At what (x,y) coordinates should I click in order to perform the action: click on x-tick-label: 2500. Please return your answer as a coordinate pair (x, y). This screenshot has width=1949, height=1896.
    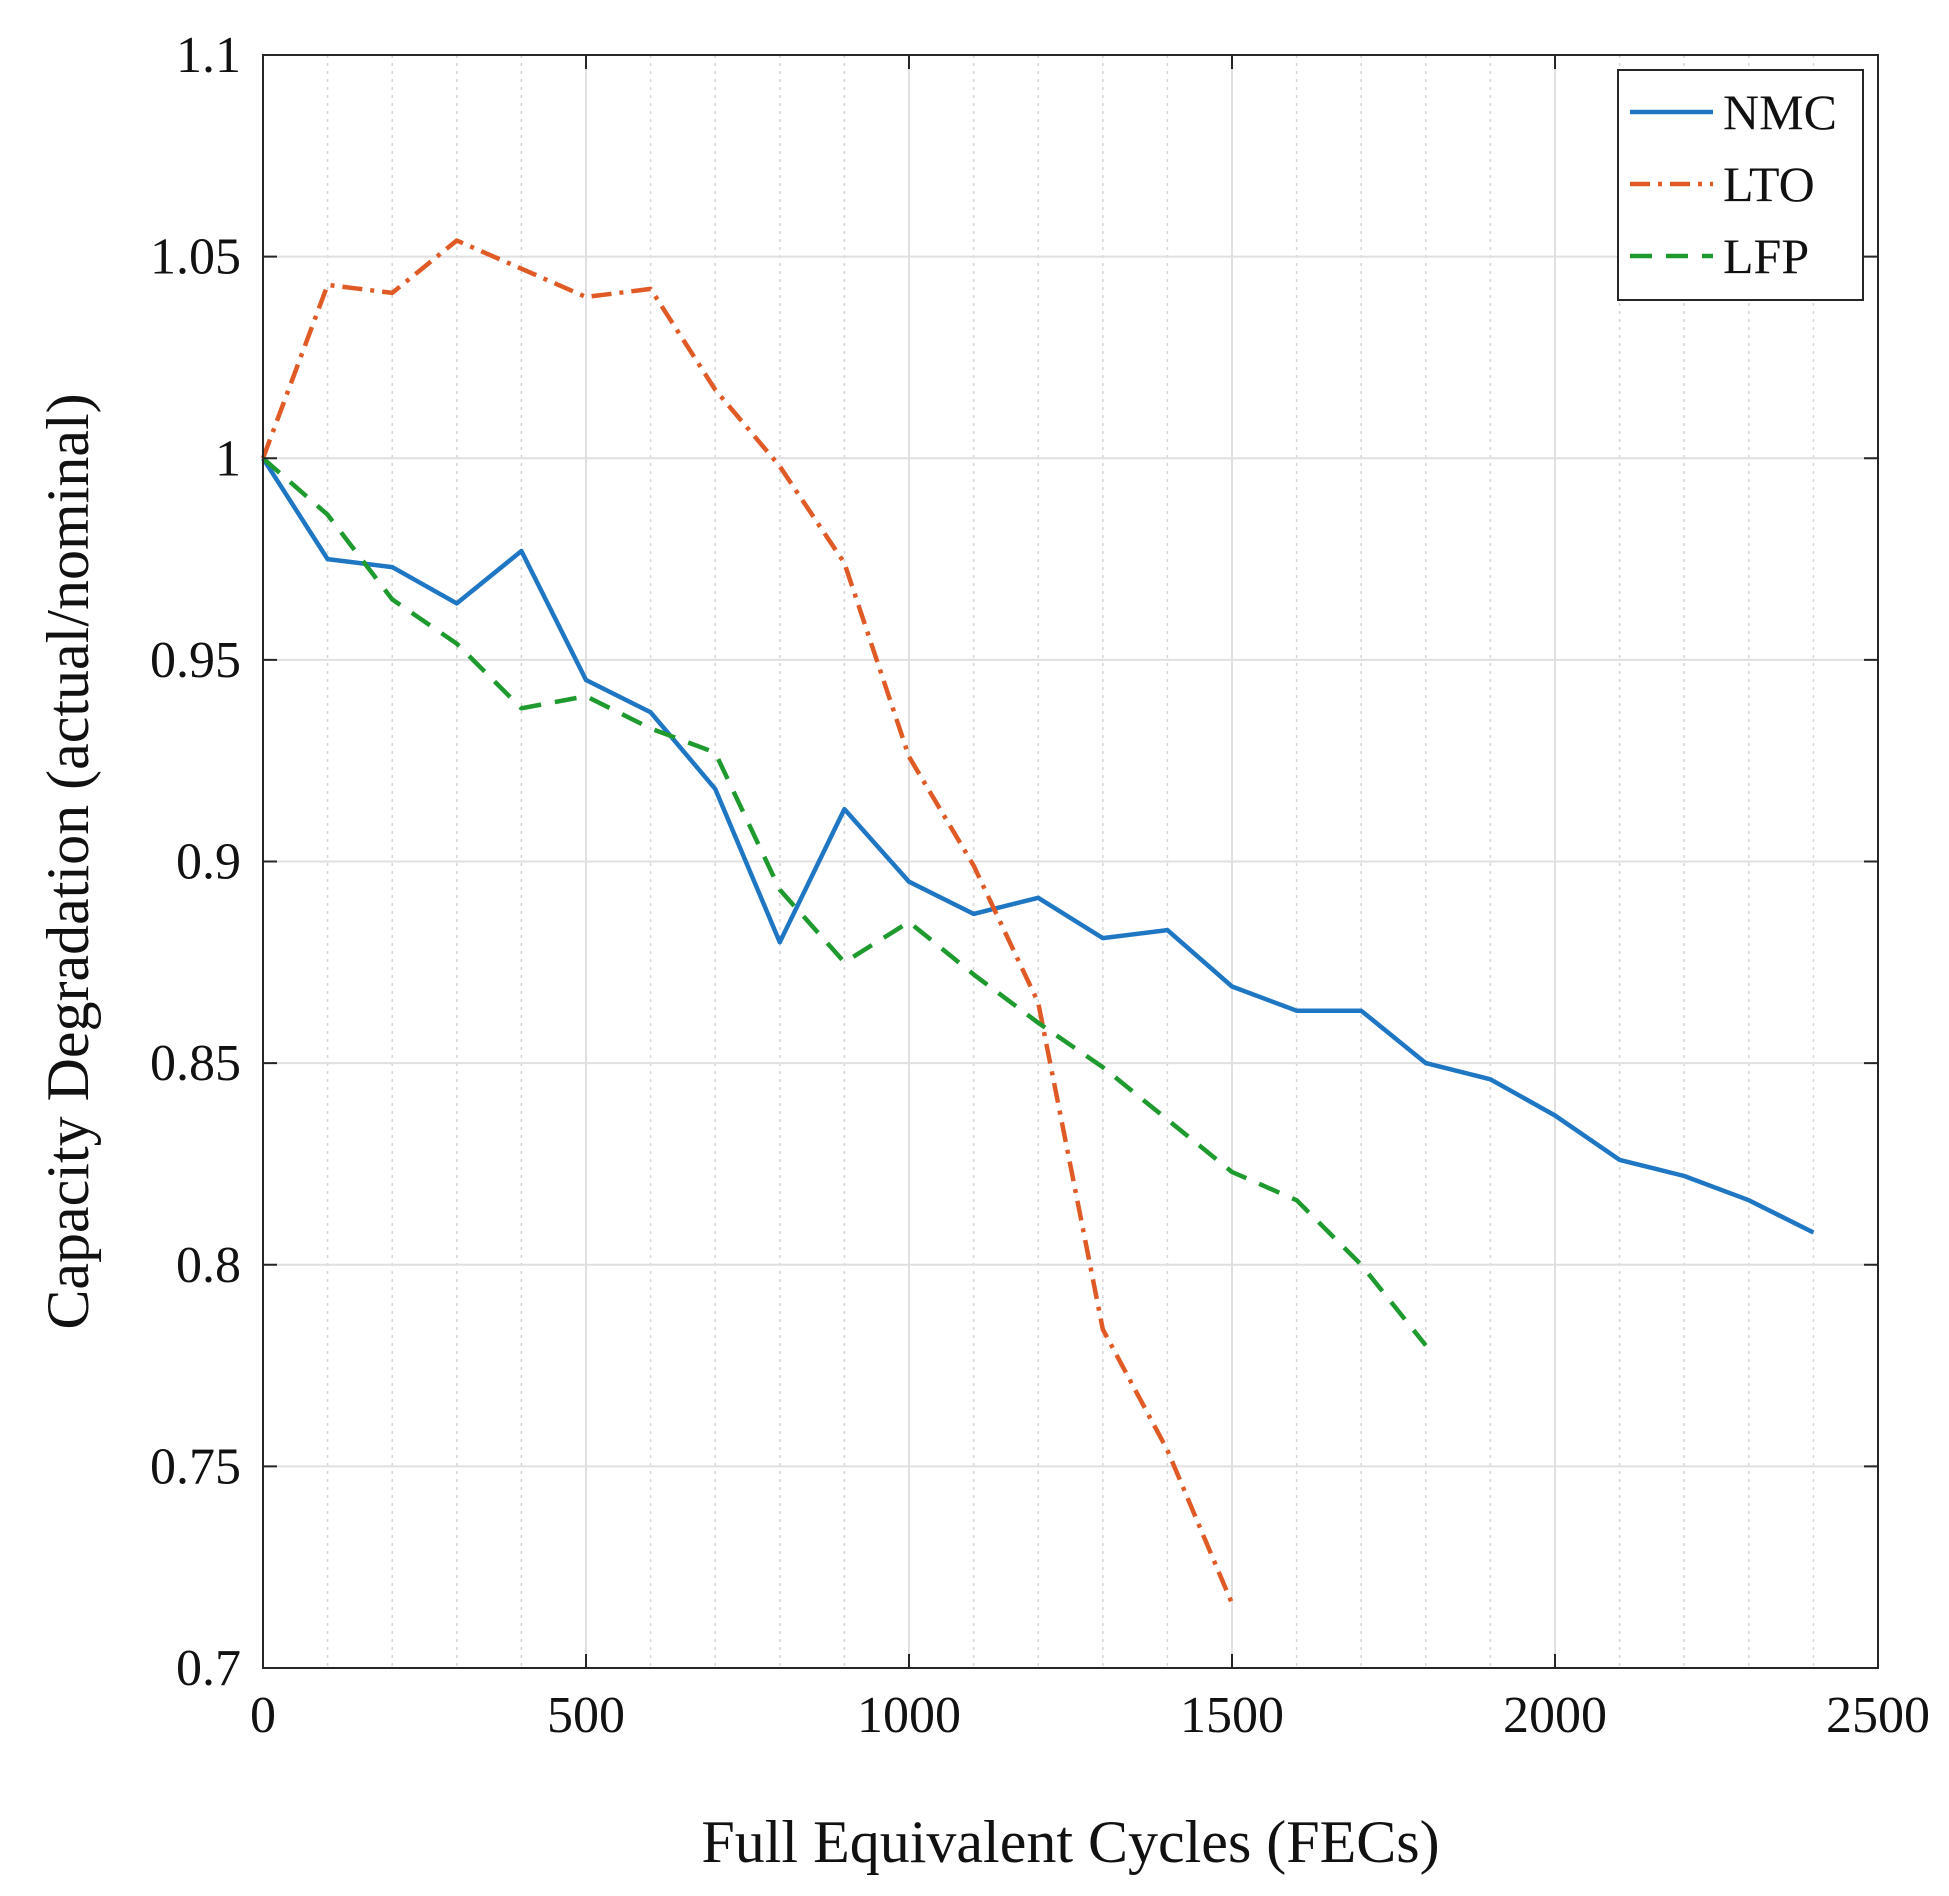
    Looking at the image, I should click on (1878, 1715).